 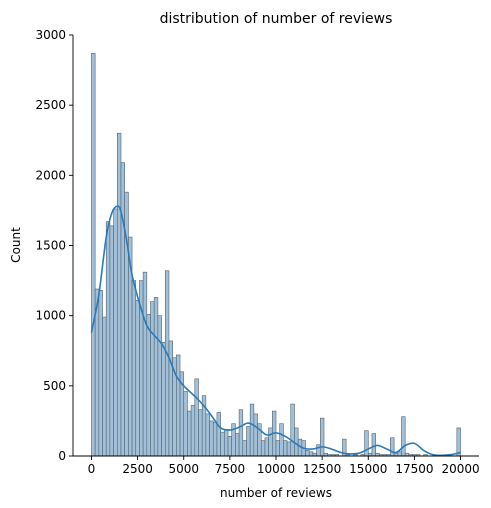 I want to click on y-tick-label: 2000, so click(x=50, y=175).